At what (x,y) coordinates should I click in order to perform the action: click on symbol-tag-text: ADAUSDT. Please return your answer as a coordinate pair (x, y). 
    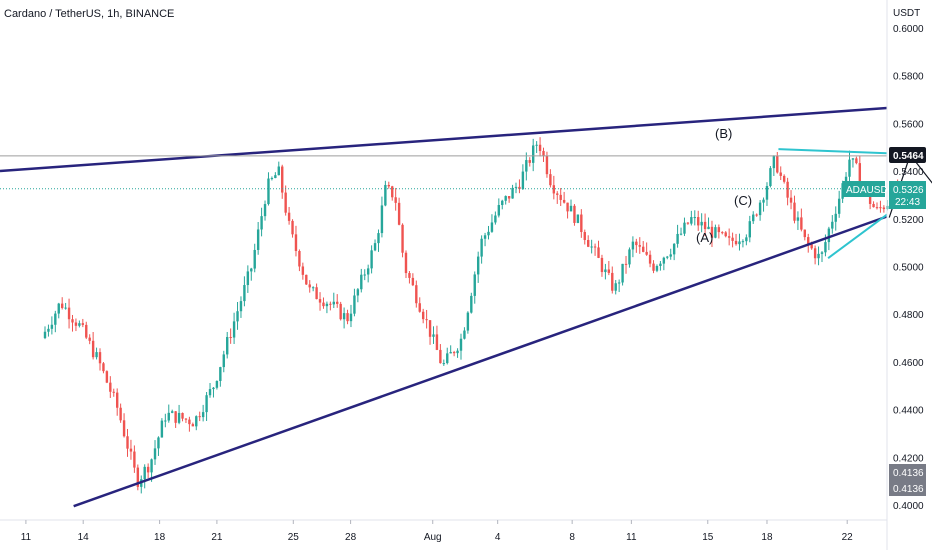
    Looking at the image, I should click on (870, 190).